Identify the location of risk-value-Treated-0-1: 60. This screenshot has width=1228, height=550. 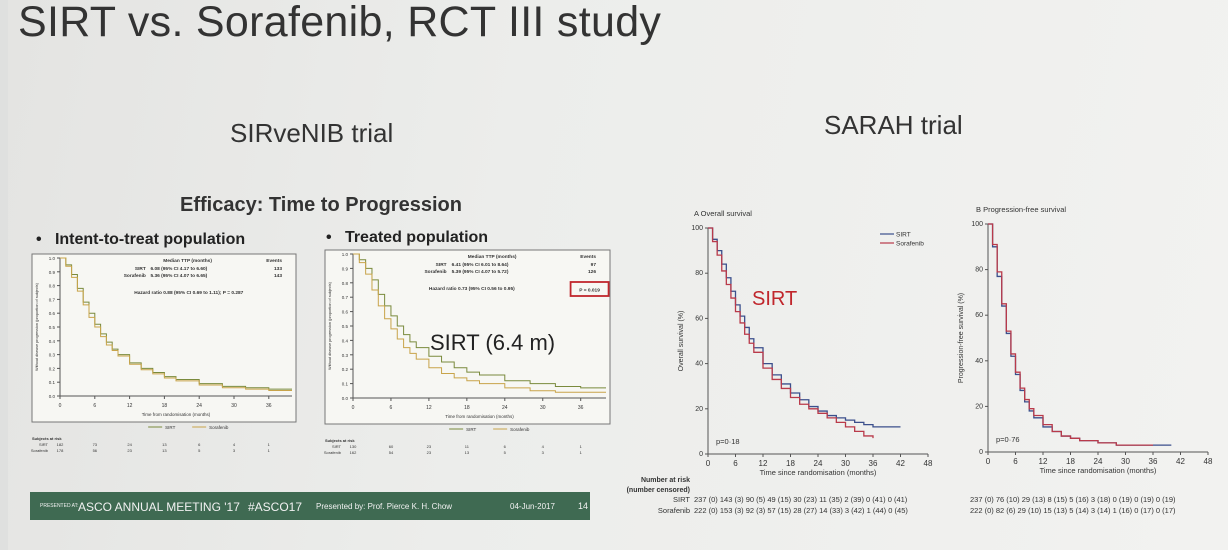
(391, 446).